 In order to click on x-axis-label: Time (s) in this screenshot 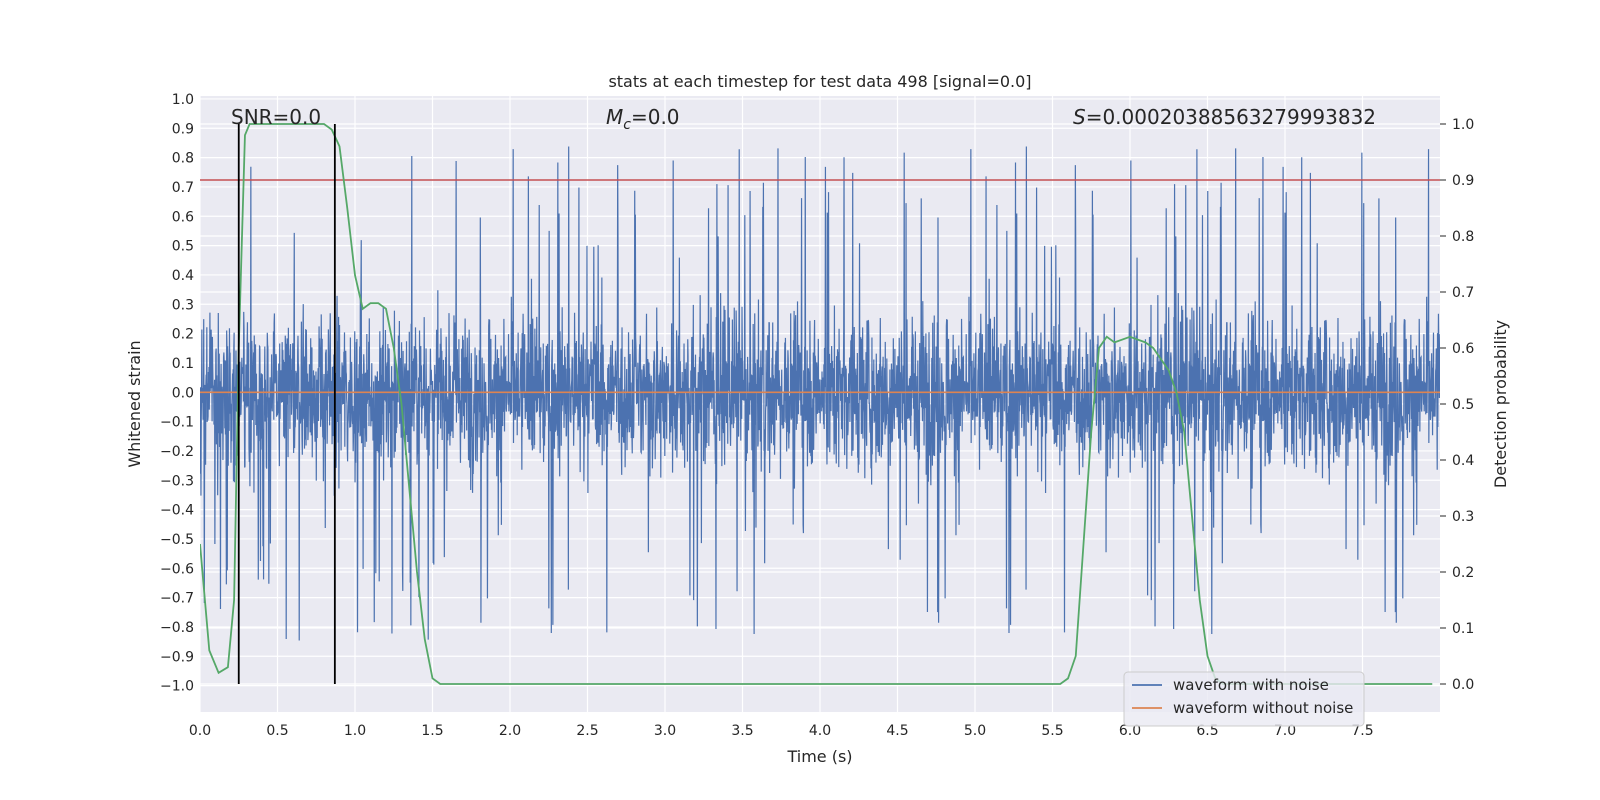, I will do `click(819, 756)`.